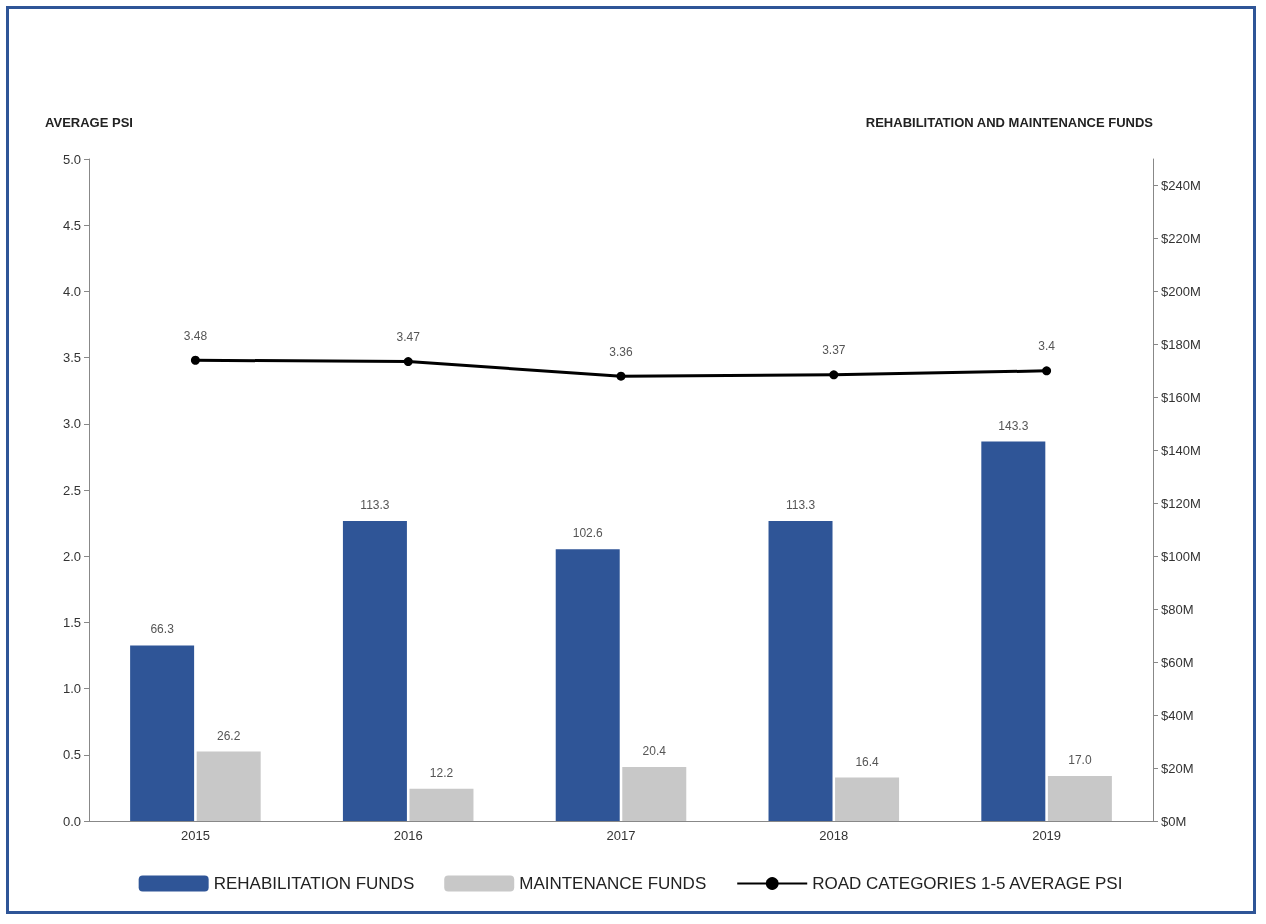 This screenshot has height=924, width=1266. Describe the element at coordinates (408, 835) in the screenshot. I see `x-tick-label: 2016` at that location.